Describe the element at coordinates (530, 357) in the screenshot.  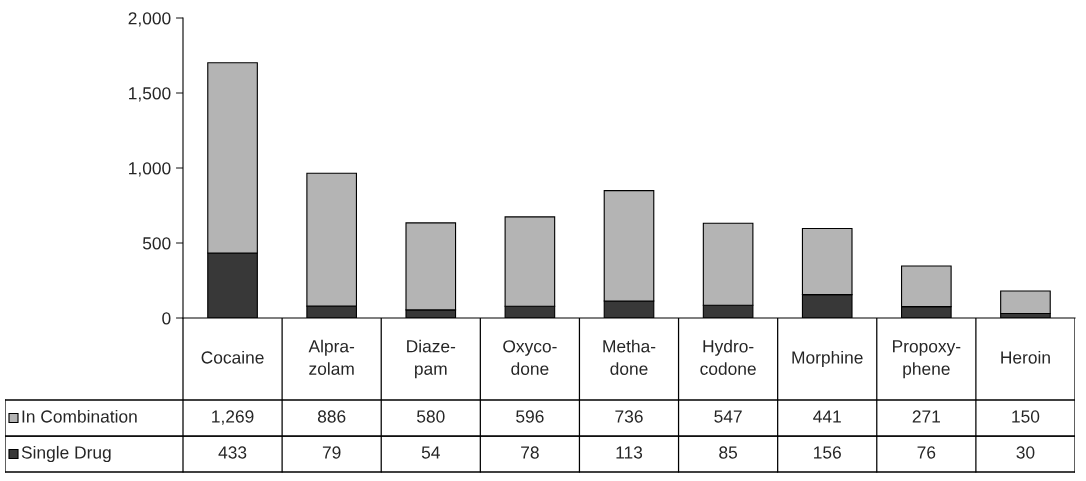
I see `x-tick-label: Oxyco- done` at that location.